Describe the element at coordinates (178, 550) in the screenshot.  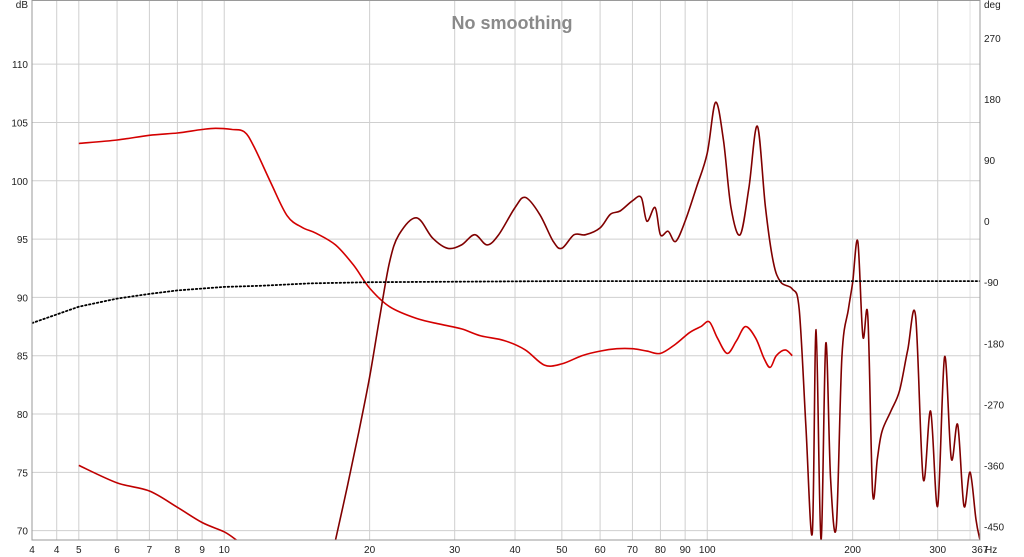
I see `x-tick-label: 8` at that location.